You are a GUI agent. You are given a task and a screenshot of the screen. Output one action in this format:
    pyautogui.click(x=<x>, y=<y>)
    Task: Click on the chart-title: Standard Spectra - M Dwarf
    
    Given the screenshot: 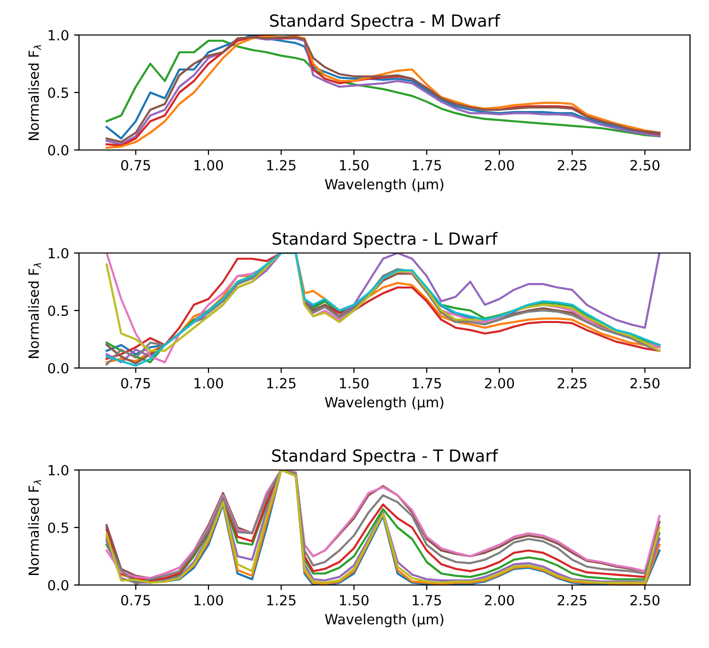 What is the action you would take?
    pyautogui.click(x=385, y=22)
    